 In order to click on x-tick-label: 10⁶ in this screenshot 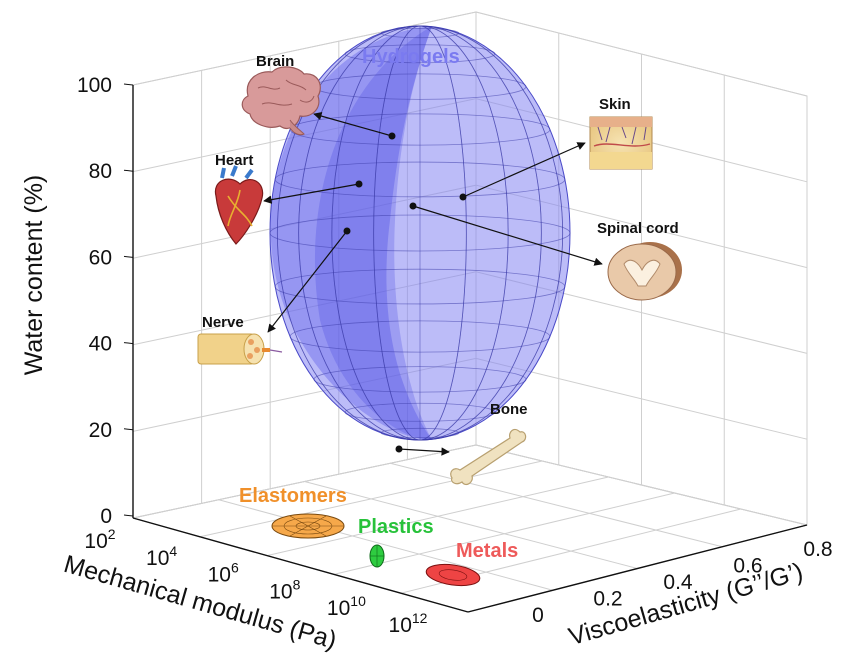, I will do `click(223, 573)`.